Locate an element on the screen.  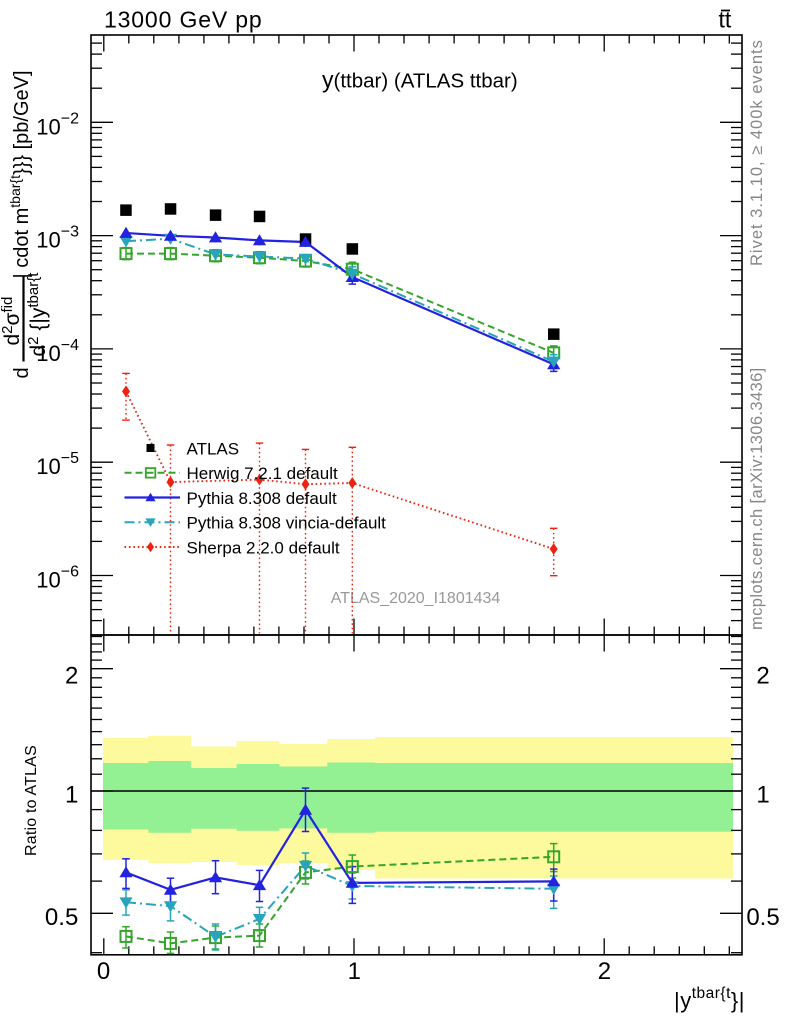
svg-text: y(ttbar) (ATLAS ttbar) is located at coordinates (420, 79).